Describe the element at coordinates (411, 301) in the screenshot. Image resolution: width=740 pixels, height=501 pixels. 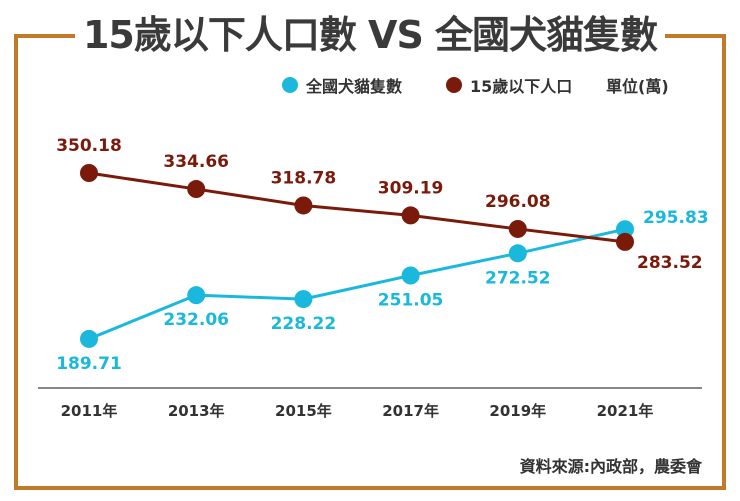
I see `data-label-0: 251.05` at that location.